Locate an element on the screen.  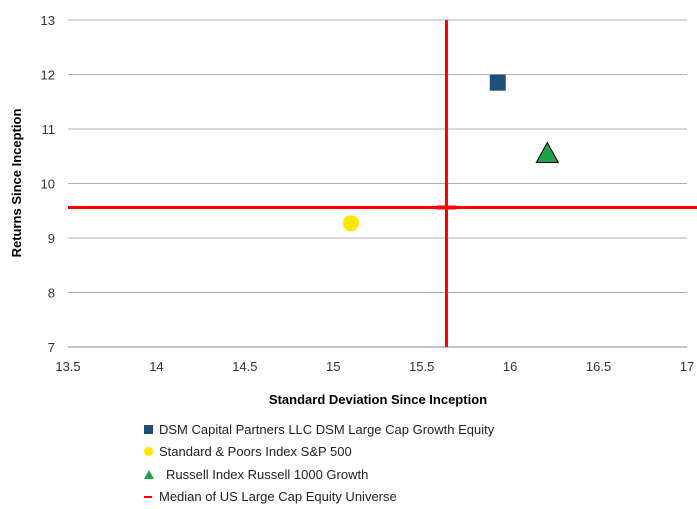
x-axis-tick-labels: 13.5 14 14.5 15 15.5 16 16.5 17 is located at coordinates (374, 366).